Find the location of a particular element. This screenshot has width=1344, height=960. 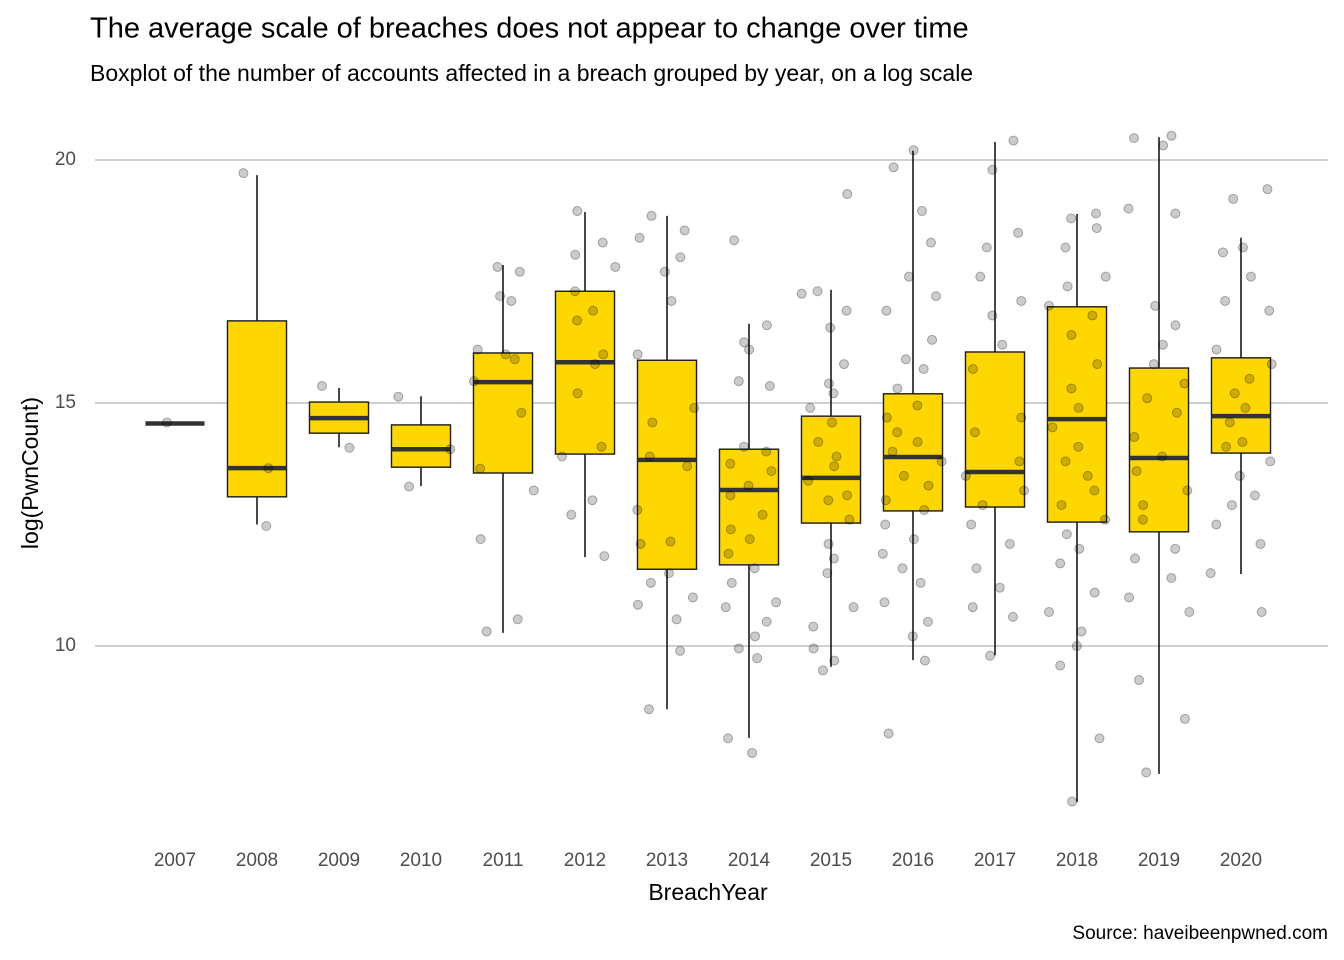

x-tick-label: 2013 is located at coordinates (667, 860).